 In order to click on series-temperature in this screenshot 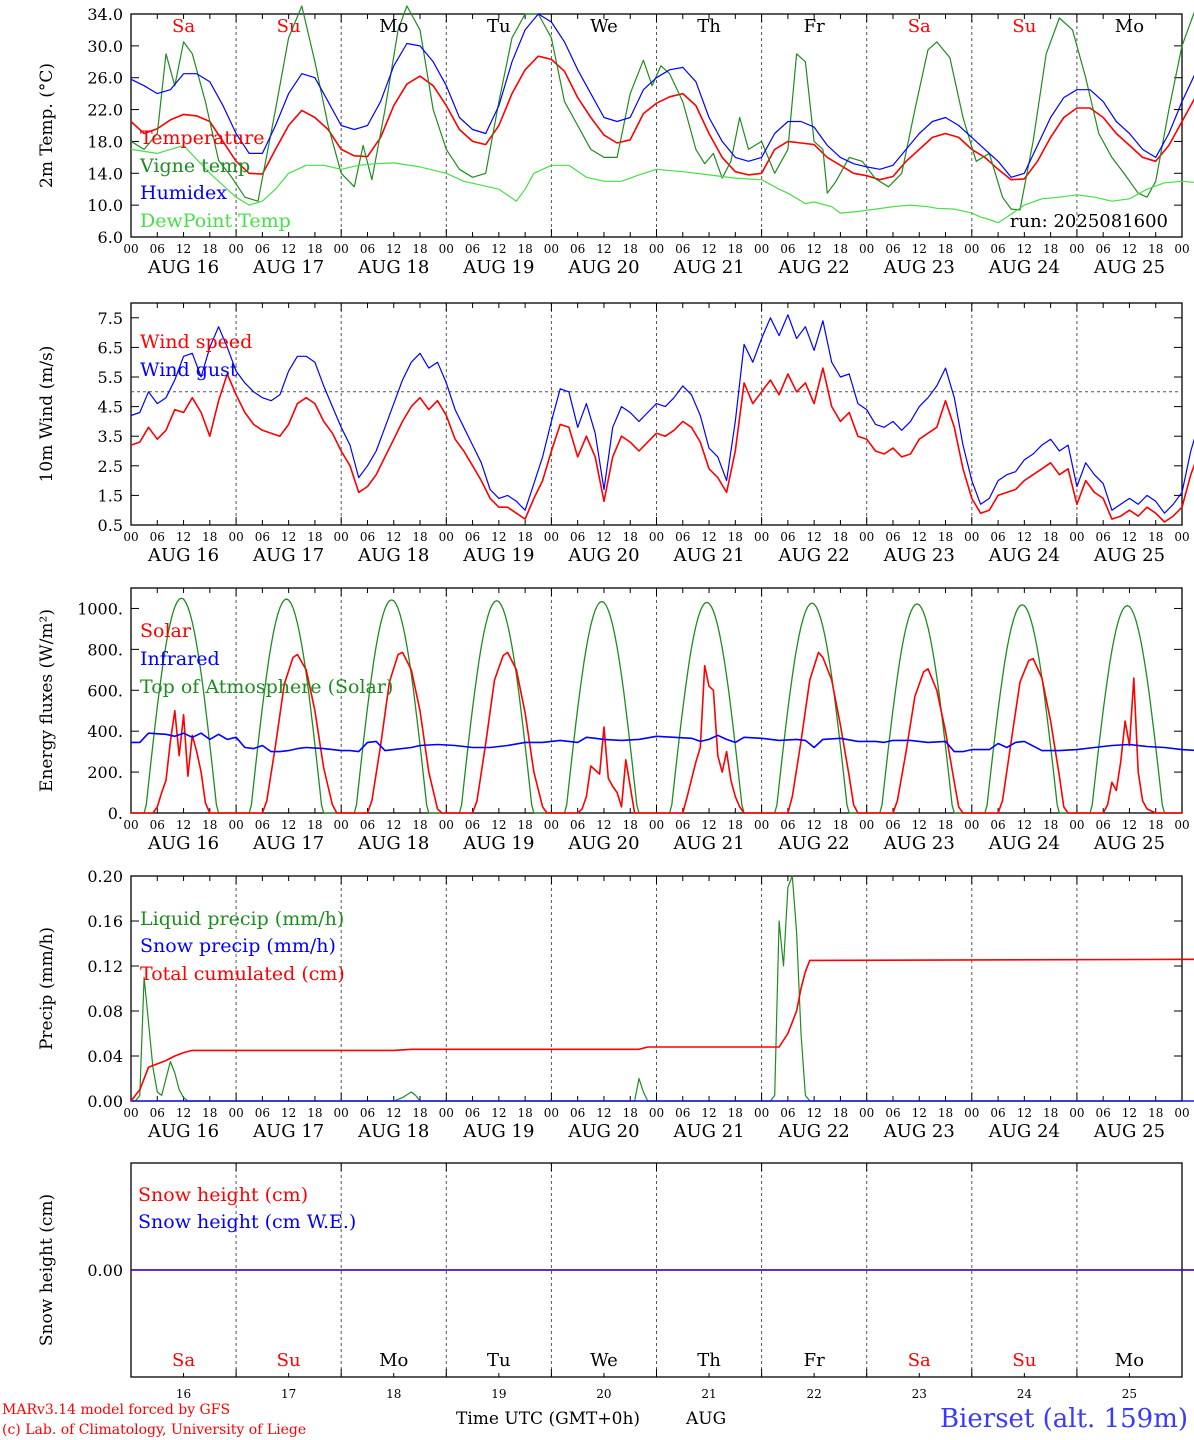, I will do `click(662, 118)`.